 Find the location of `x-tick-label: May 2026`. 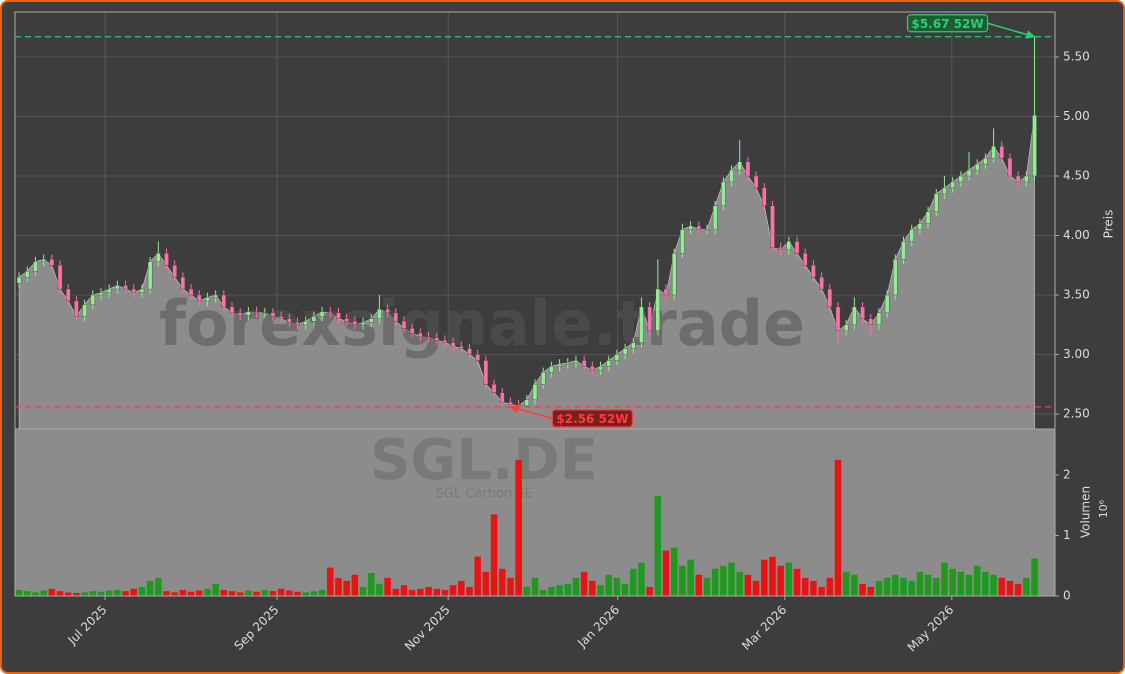

x-tick-label: May 2026 is located at coordinates (931, 629).